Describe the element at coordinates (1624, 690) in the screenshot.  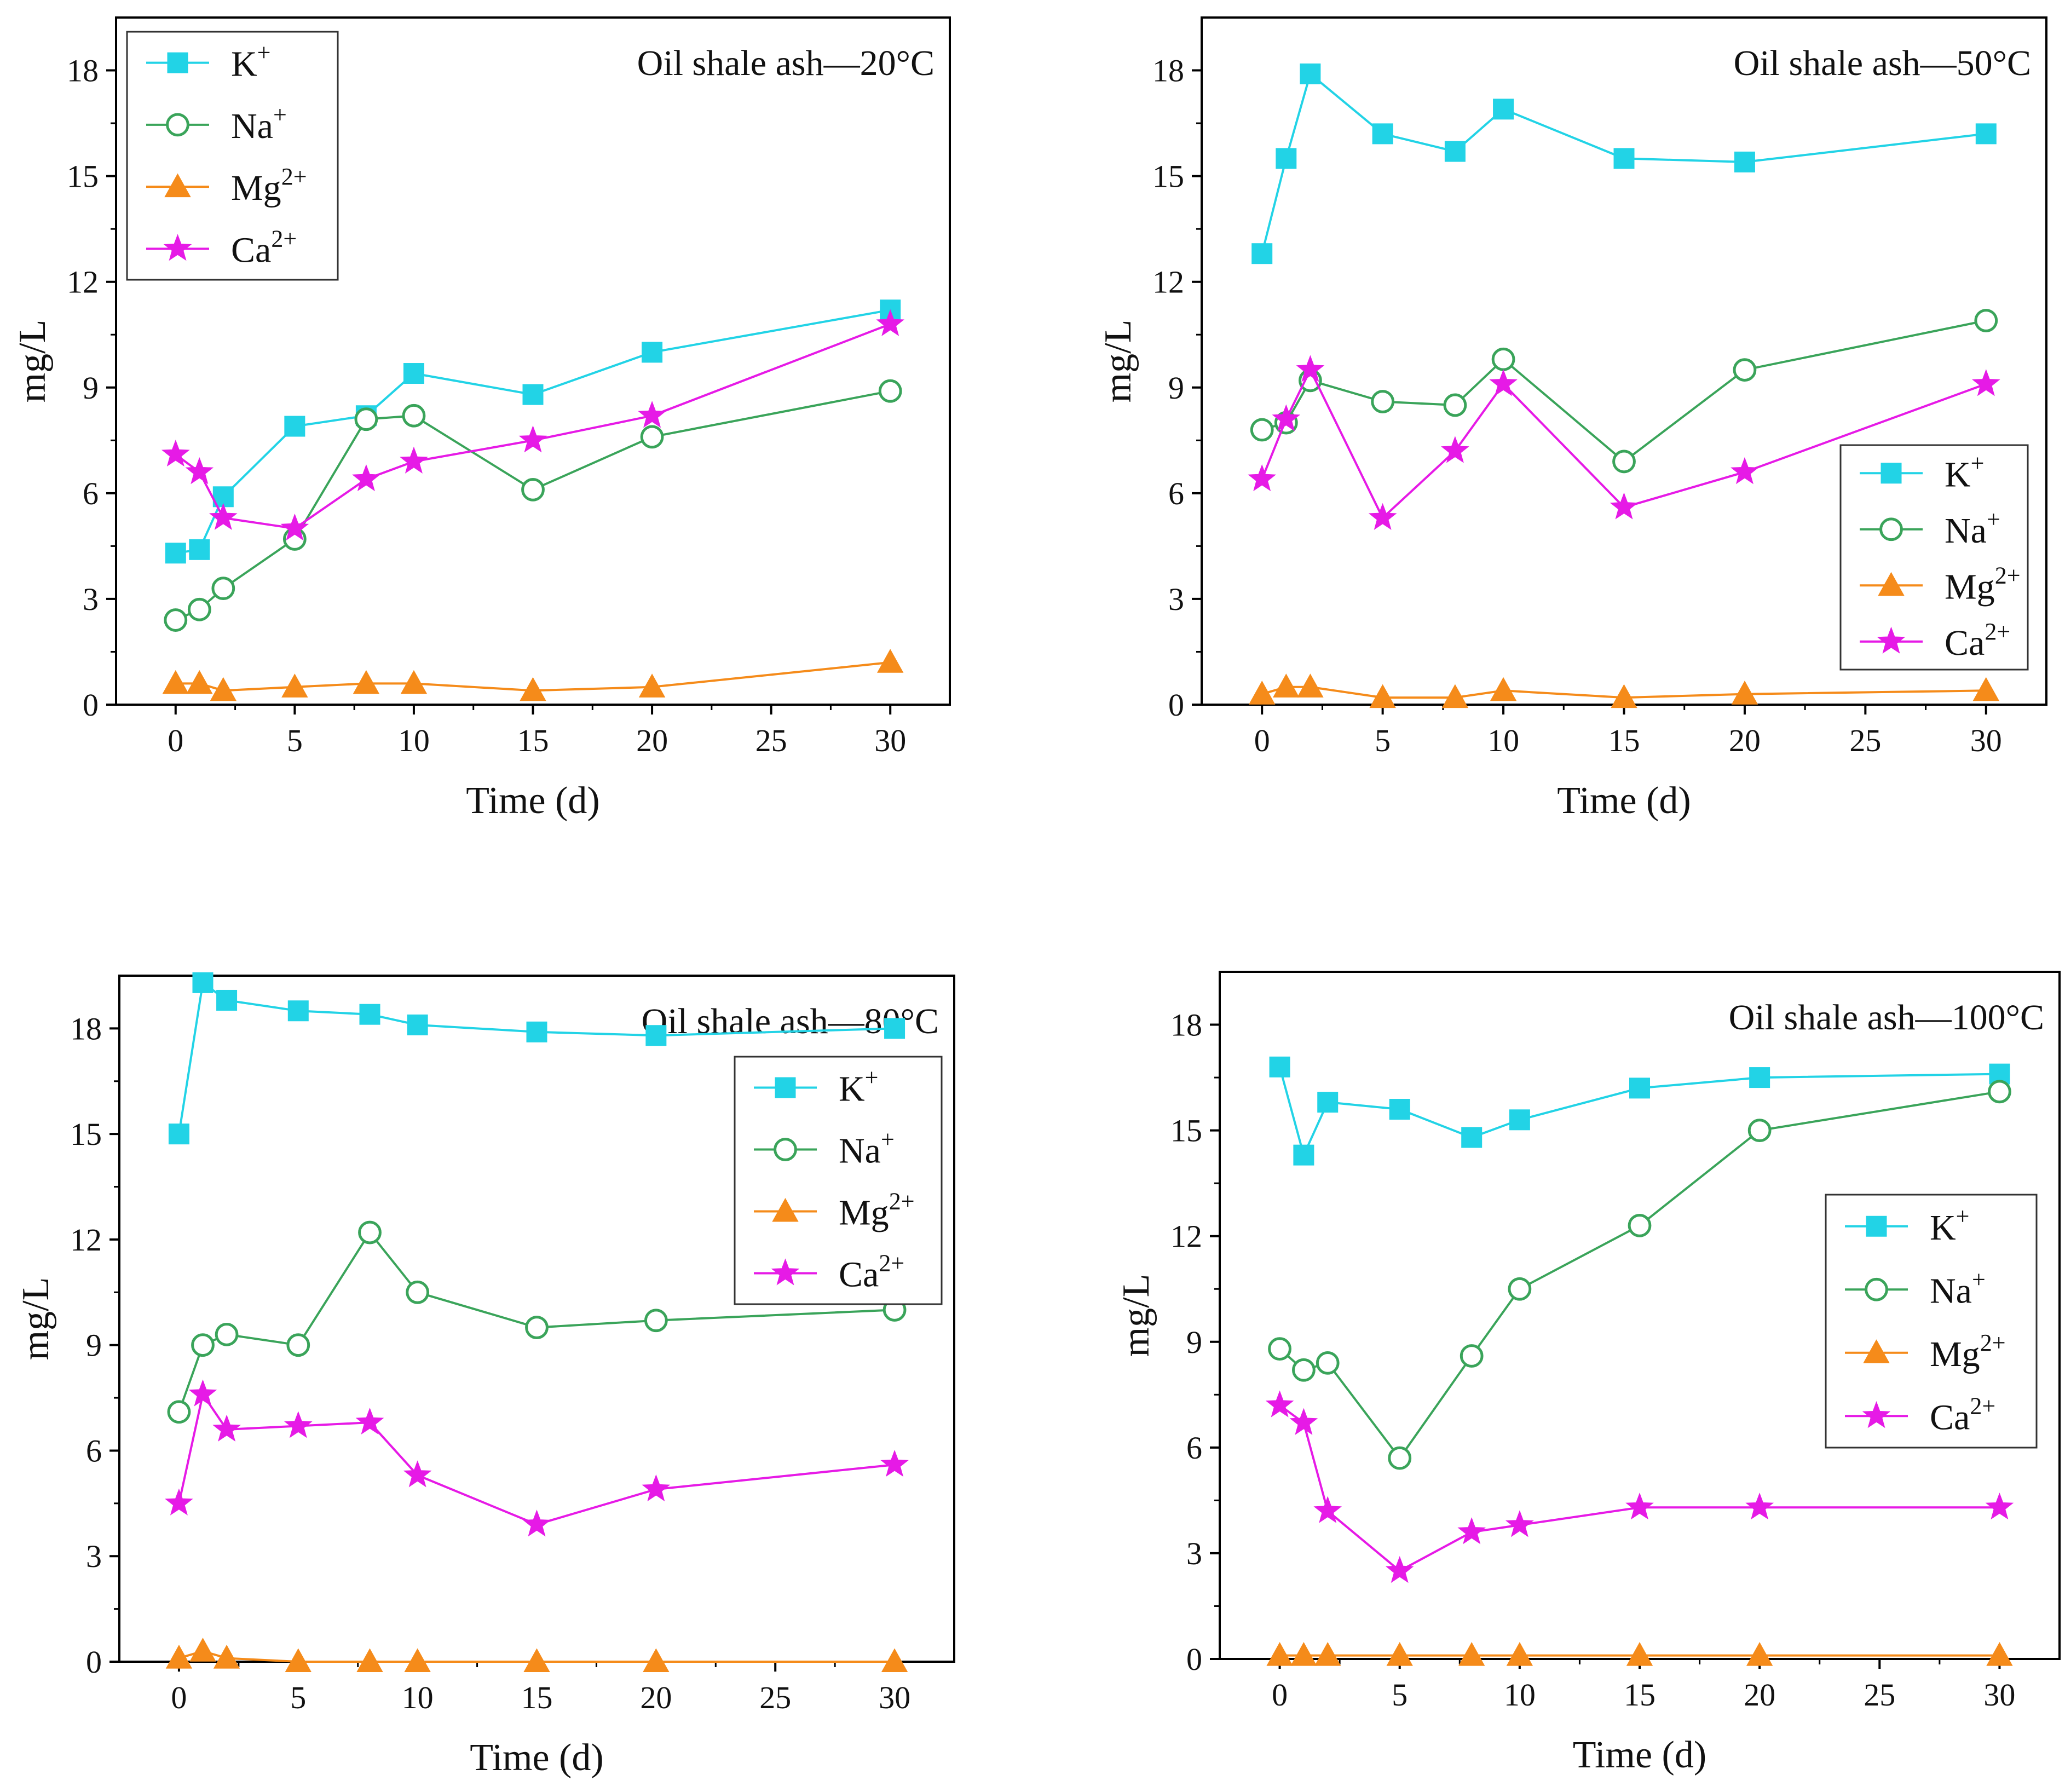
I see `series-Mg` at that location.